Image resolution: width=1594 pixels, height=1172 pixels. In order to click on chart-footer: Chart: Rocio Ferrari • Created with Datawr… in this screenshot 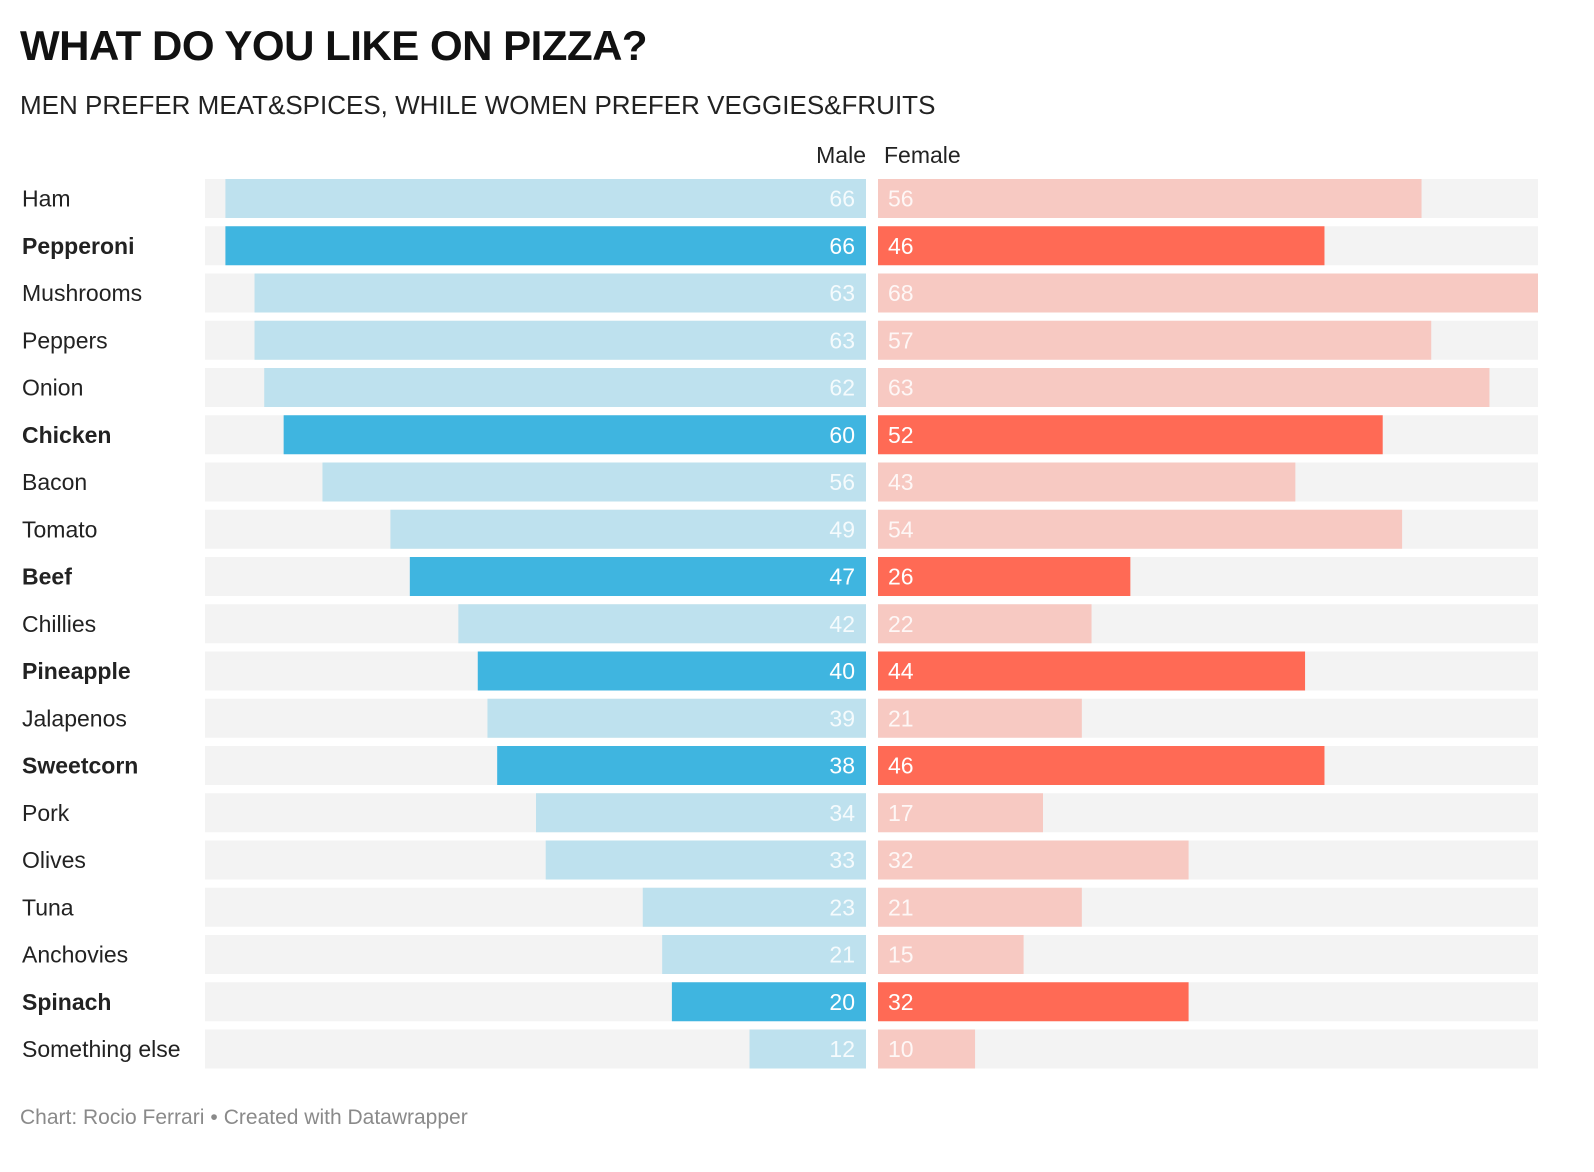, I will do `click(244, 1118)`.